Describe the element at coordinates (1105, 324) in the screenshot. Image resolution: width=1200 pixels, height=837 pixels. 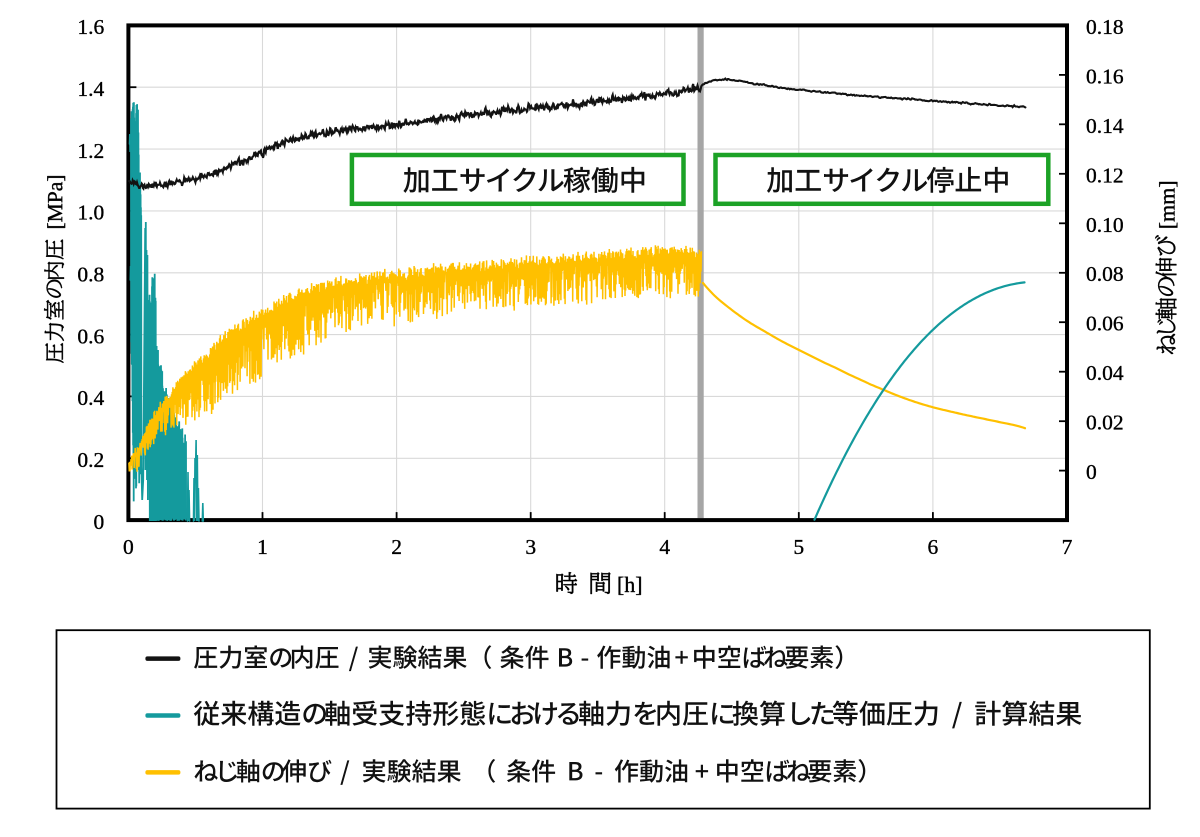
I see `svg-text: 0.06` at that location.